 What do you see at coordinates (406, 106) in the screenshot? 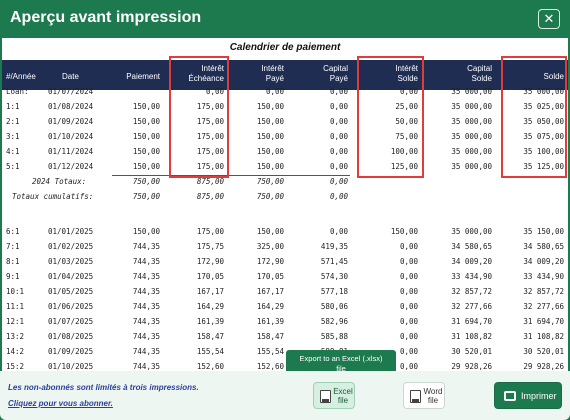
I see `cell-int-solde: 25,00` at bounding box center [406, 106].